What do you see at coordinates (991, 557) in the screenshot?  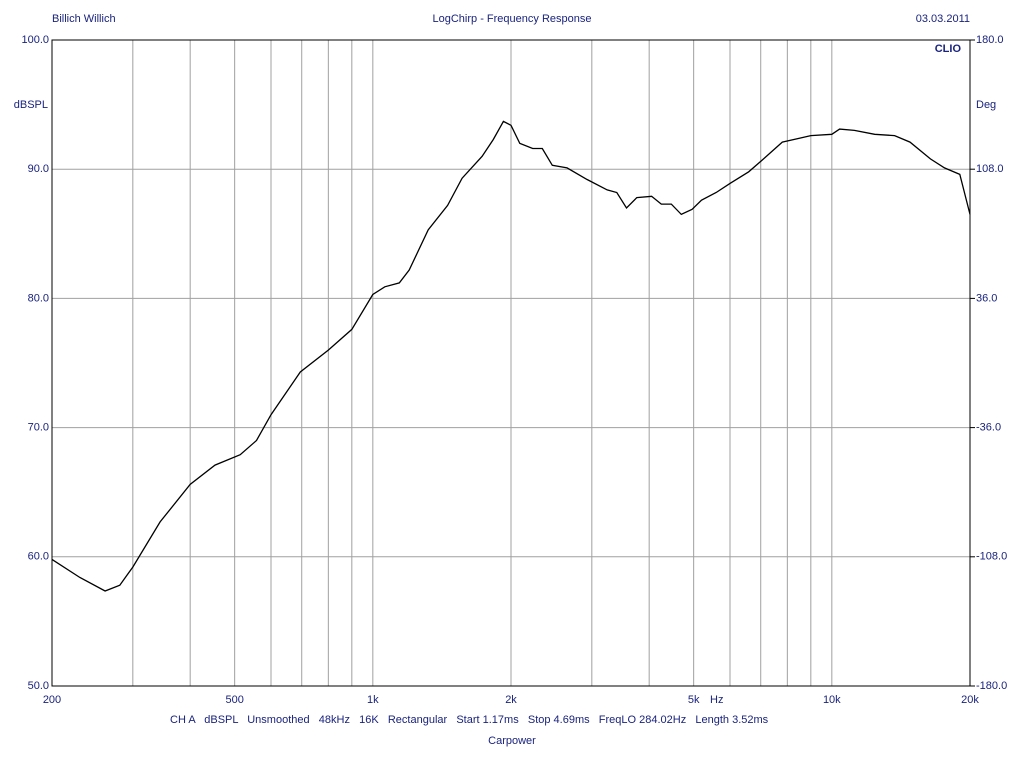 I see `y2-tick-label: -108.0` at bounding box center [991, 557].